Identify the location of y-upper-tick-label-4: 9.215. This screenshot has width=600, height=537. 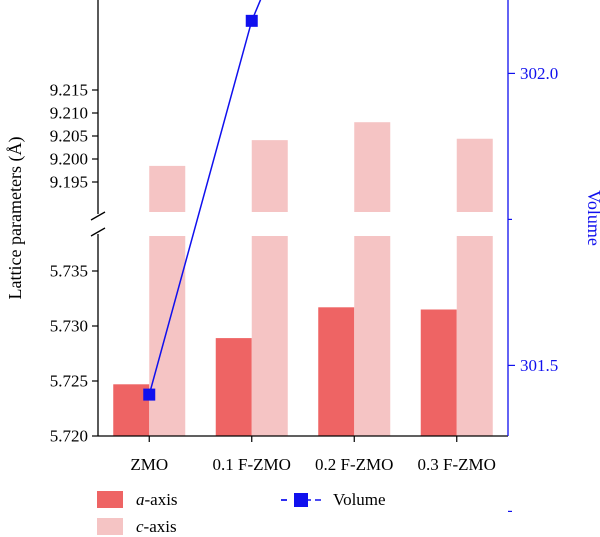
(69, 90).